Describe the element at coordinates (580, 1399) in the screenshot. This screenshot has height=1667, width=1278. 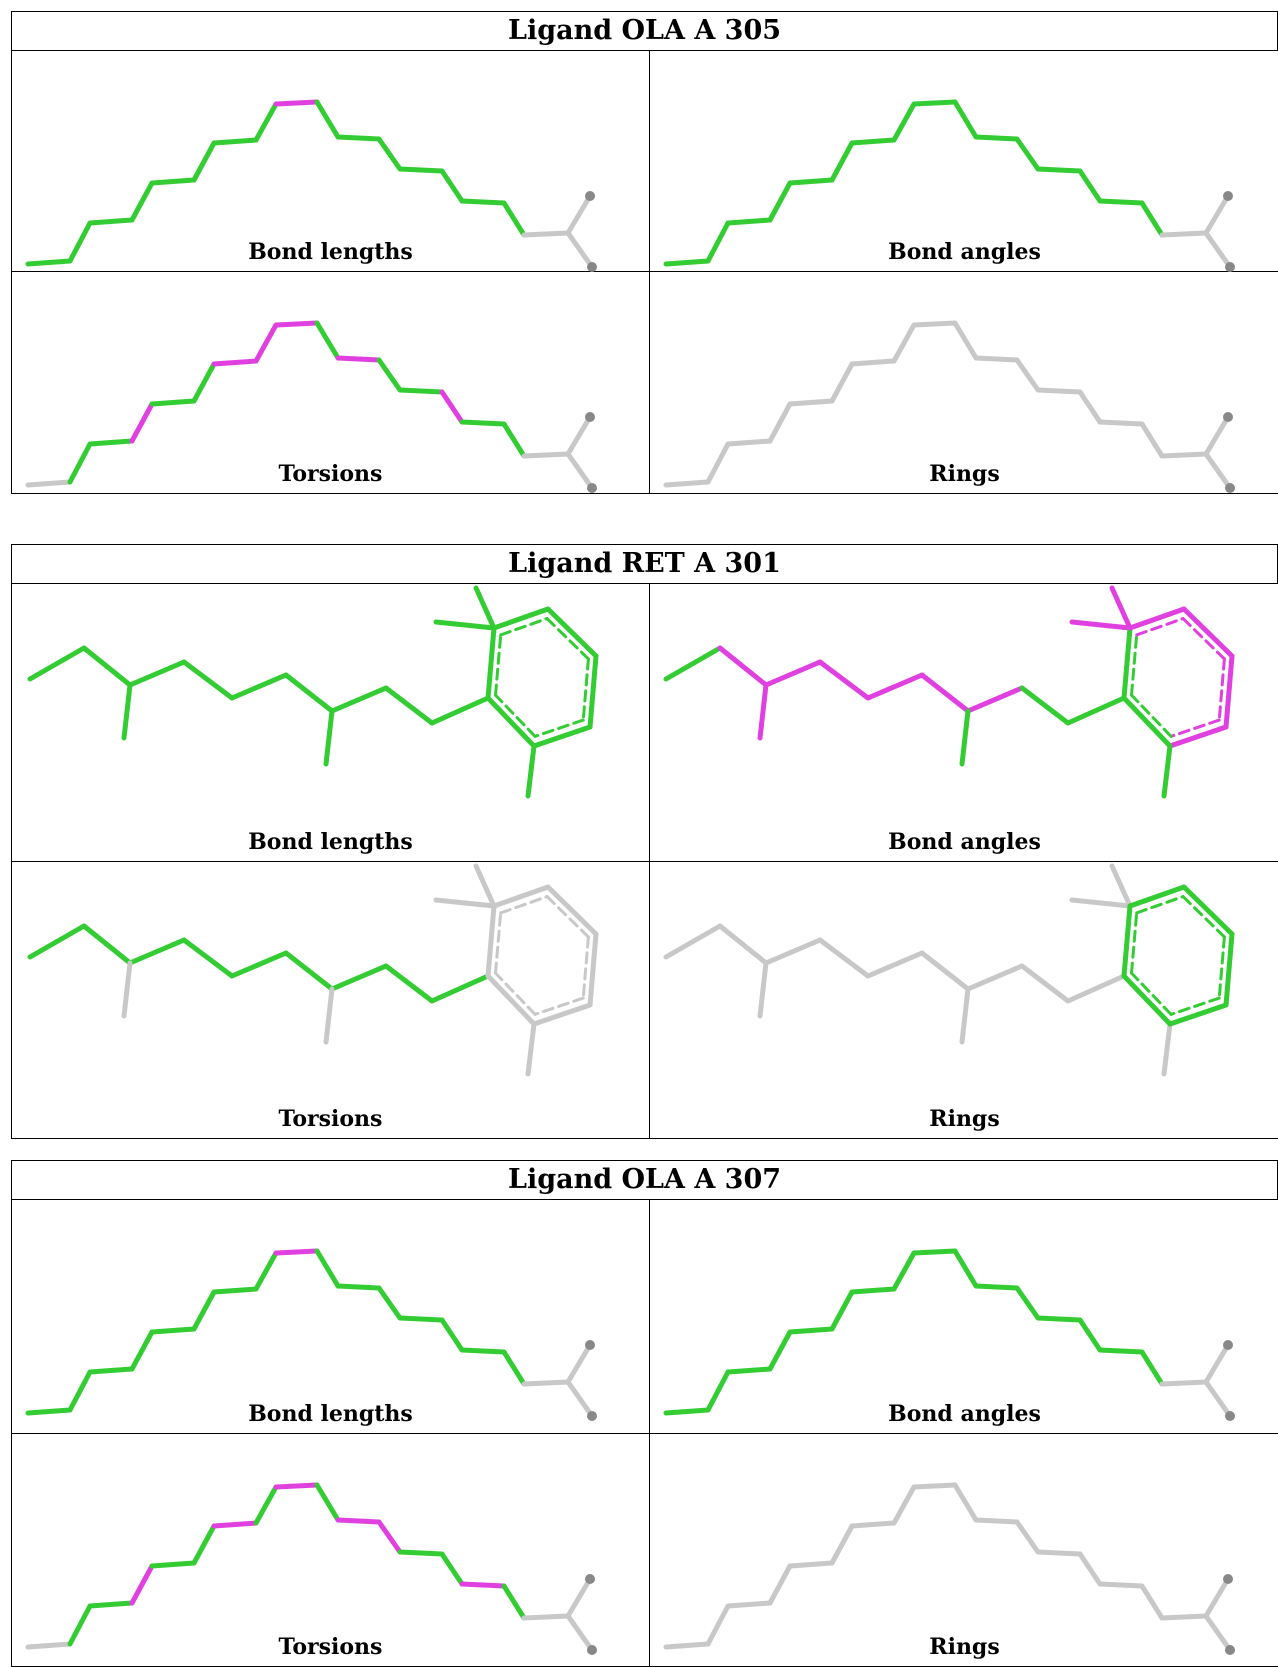
I see `carboxyl-bond` at that location.